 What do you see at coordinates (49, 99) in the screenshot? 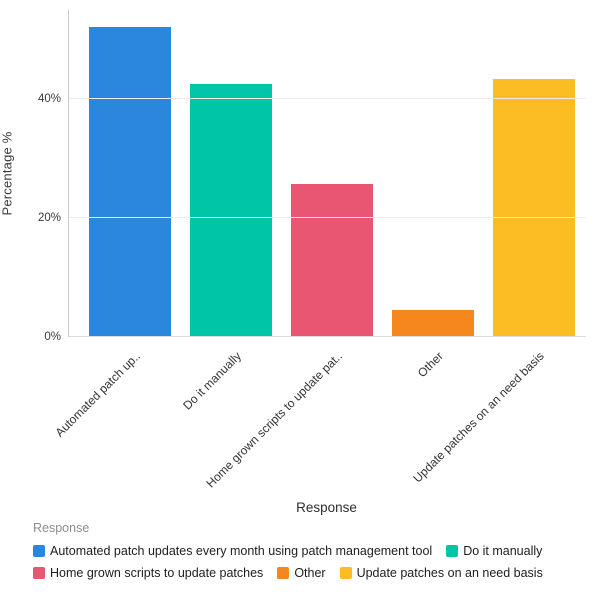
I see `y-tick-label: 40%` at bounding box center [49, 99].